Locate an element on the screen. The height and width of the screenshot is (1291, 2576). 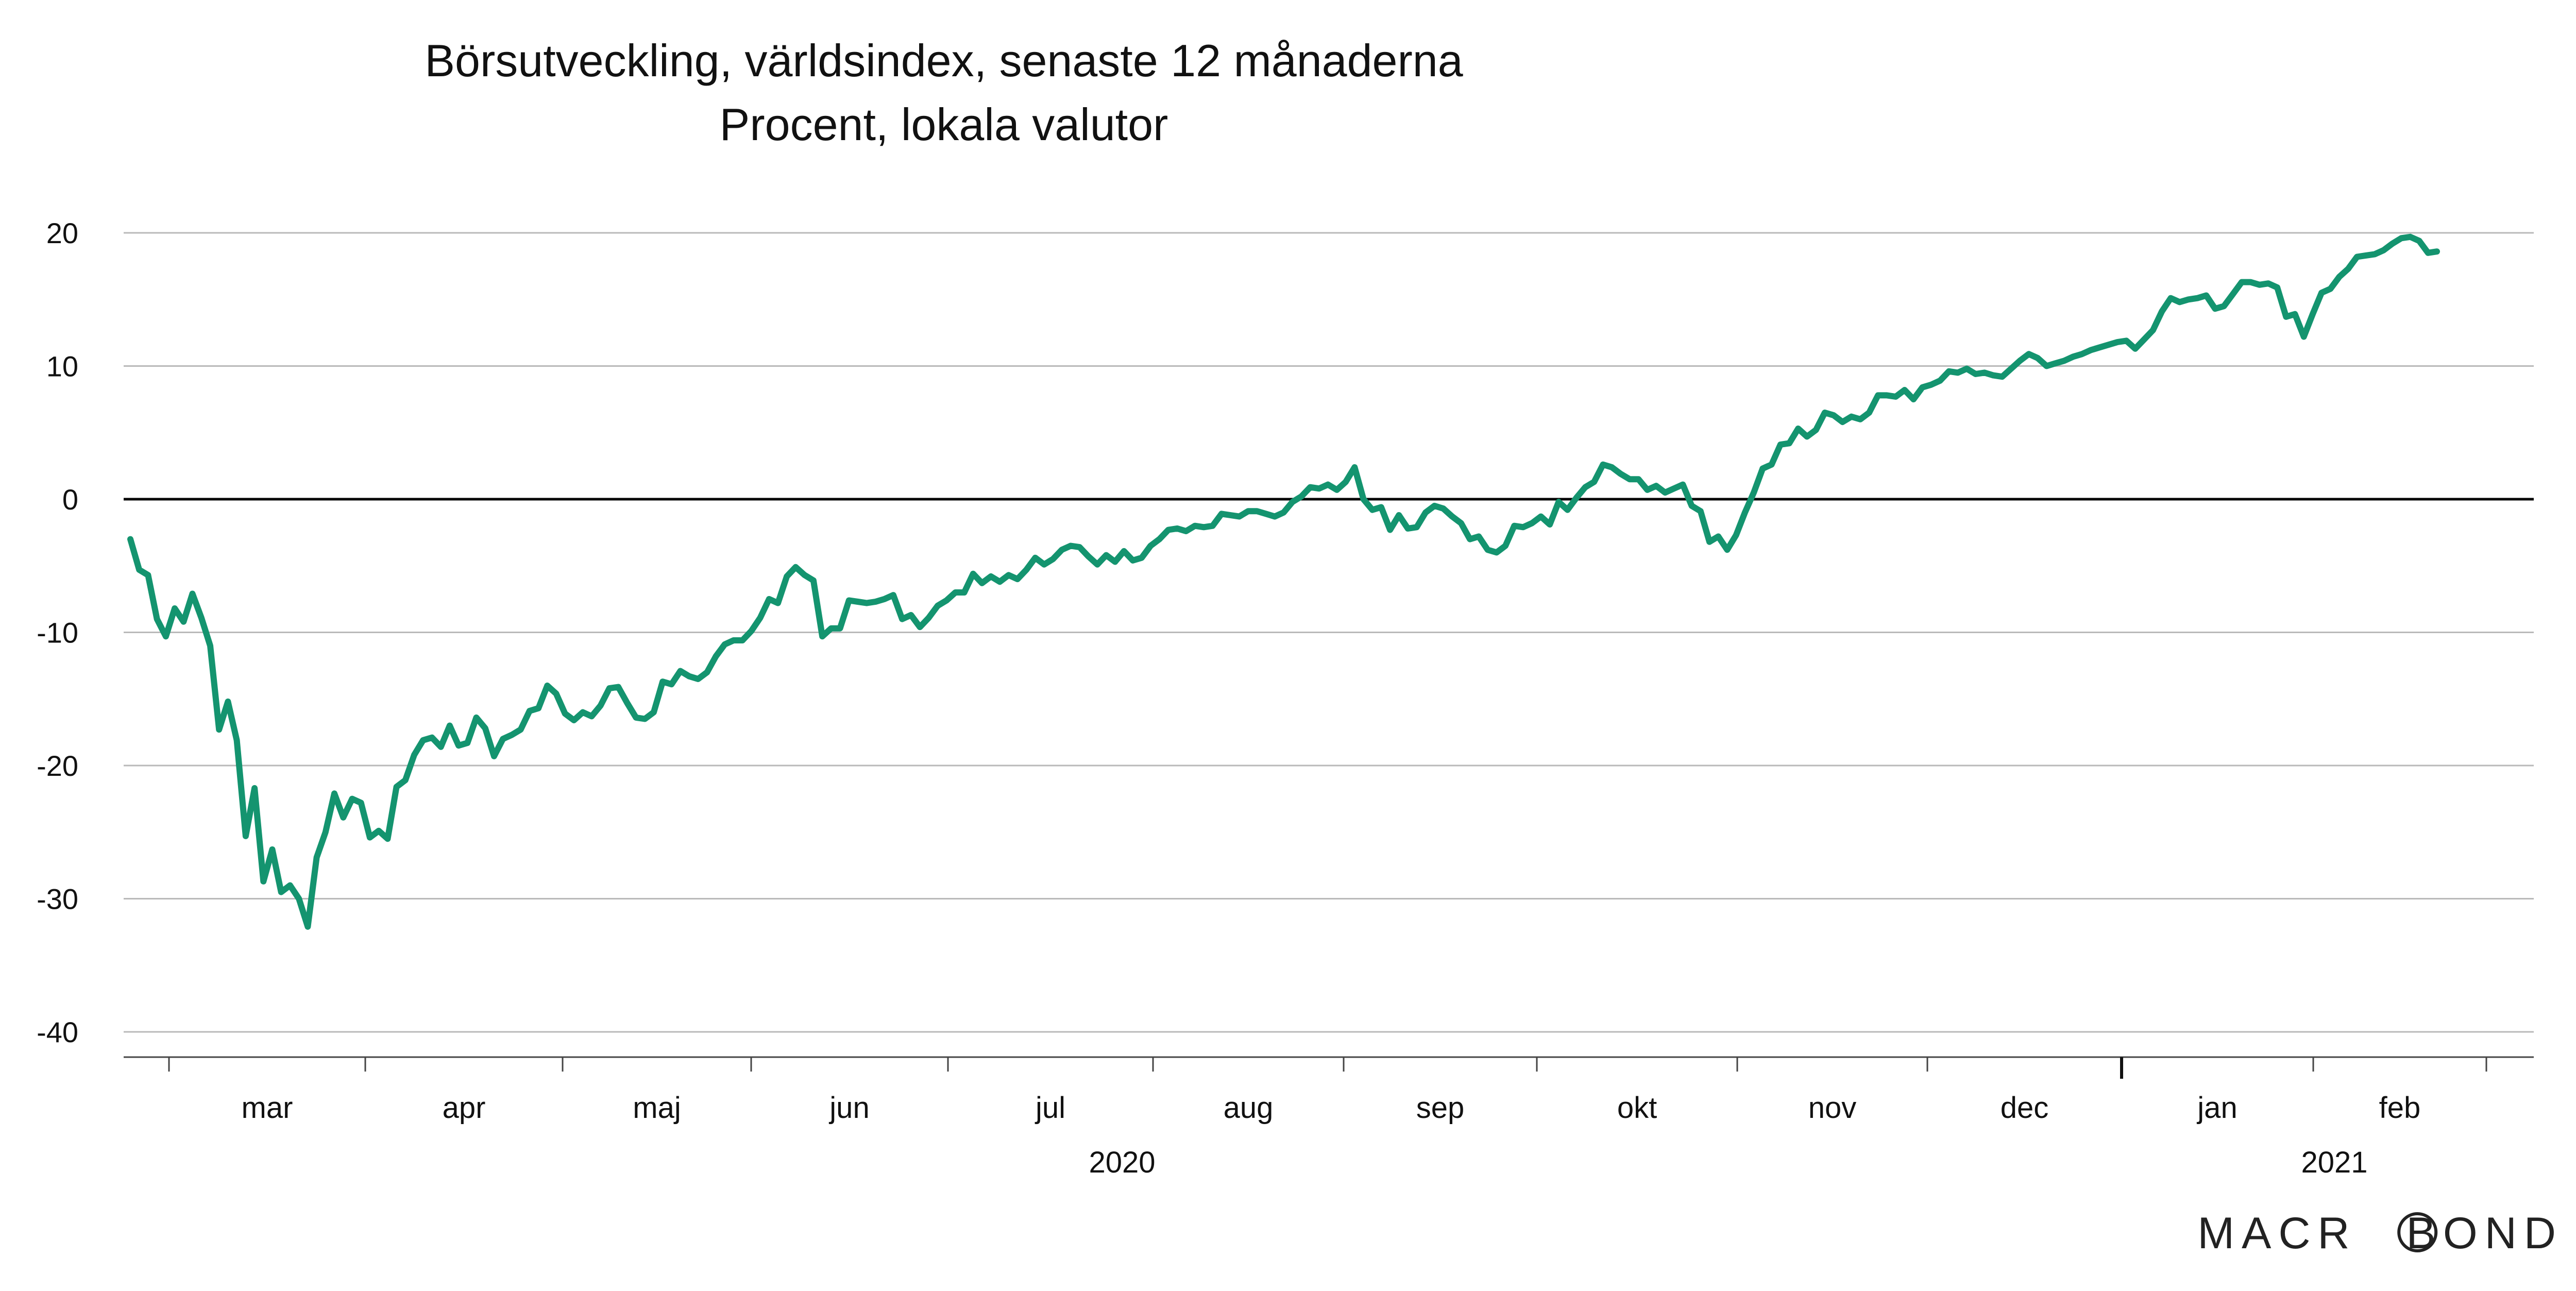
x-tick-label-nov: nov is located at coordinates (1832, 1108).